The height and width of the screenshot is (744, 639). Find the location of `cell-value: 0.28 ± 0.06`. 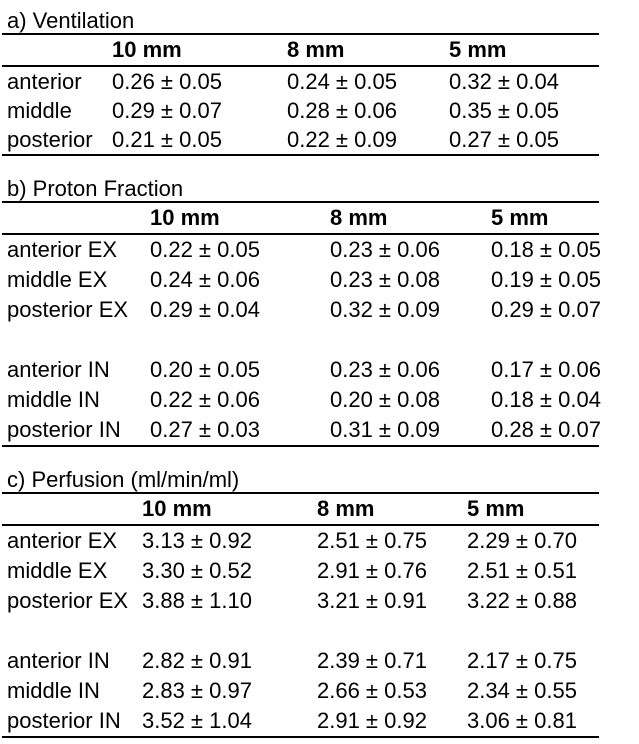

cell-value: 0.28 ± 0.06 is located at coordinates (342, 110).